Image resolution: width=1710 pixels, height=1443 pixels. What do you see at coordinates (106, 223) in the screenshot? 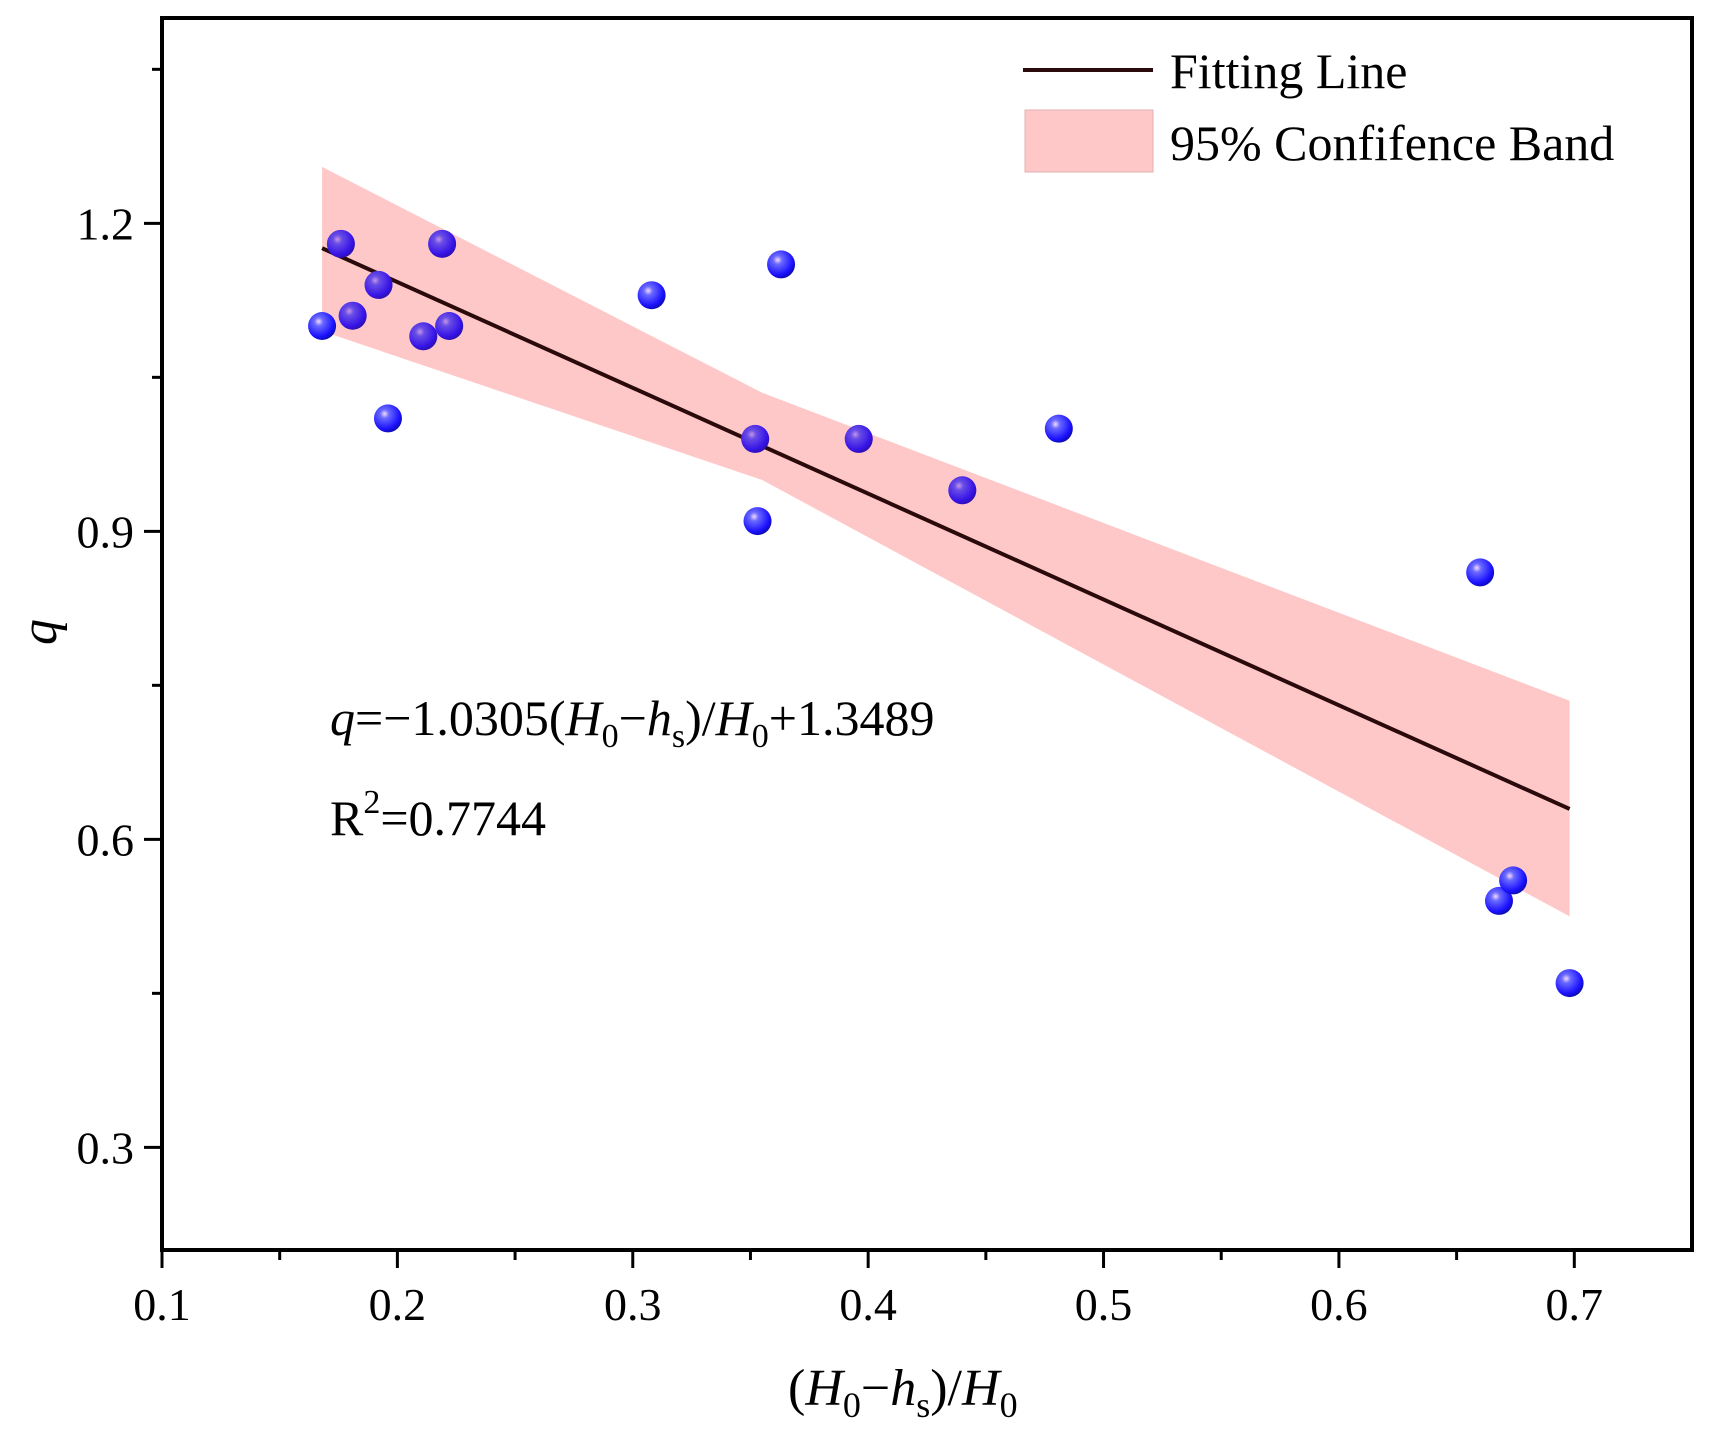
I see `y-tick-label: 1.2` at bounding box center [106, 223].